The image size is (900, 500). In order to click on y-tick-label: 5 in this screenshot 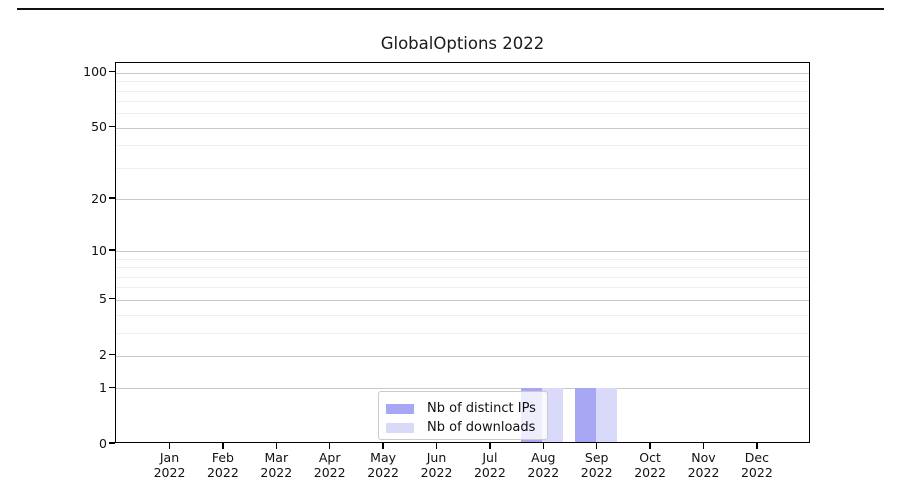, I will do `click(103, 299)`.